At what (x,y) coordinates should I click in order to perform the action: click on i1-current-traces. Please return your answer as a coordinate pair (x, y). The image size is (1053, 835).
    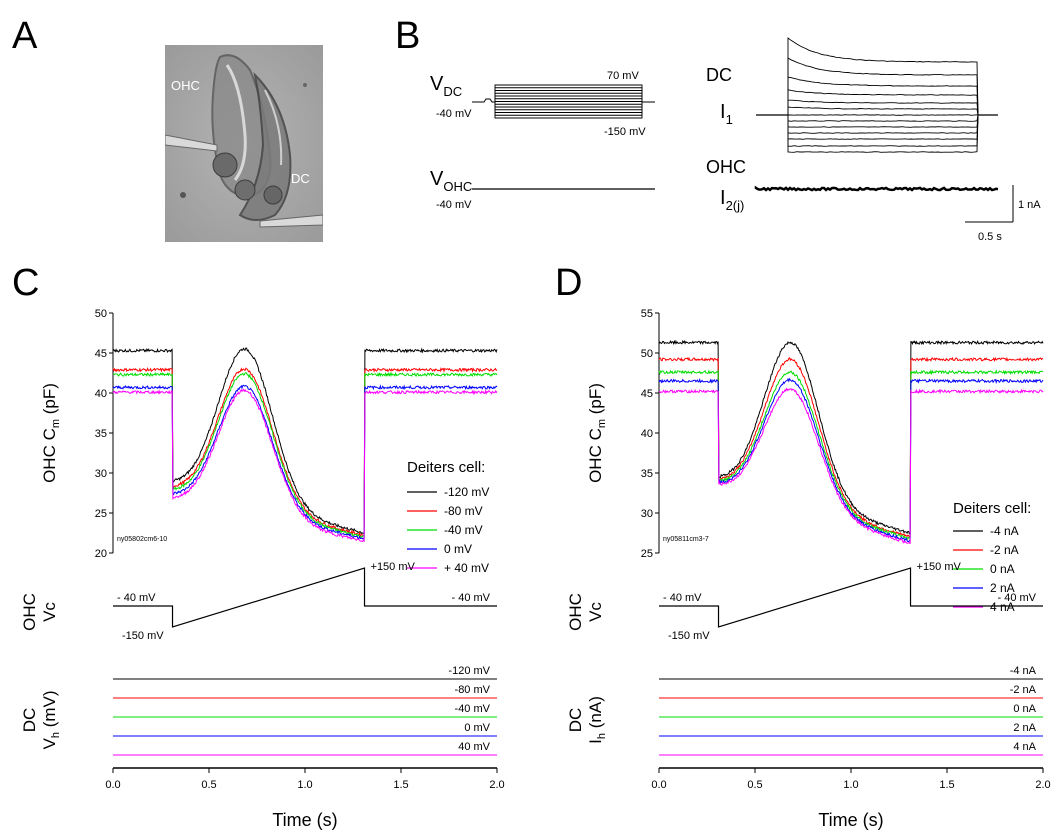
    Looking at the image, I should click on (877, 95).